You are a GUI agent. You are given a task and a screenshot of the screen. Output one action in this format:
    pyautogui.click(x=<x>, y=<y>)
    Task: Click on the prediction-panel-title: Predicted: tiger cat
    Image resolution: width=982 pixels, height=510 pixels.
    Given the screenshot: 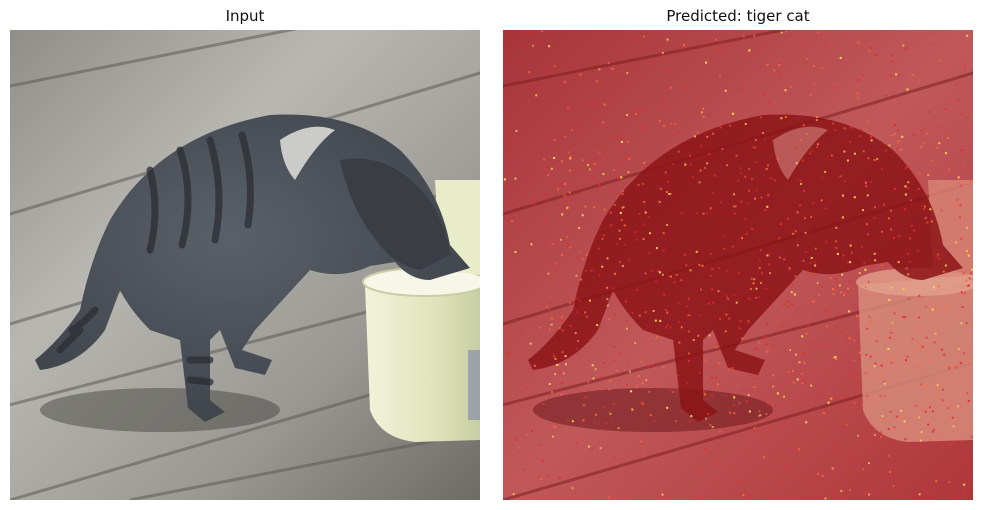 What is the action you would take?
    pyautogui.click(x=738, y=16)
    